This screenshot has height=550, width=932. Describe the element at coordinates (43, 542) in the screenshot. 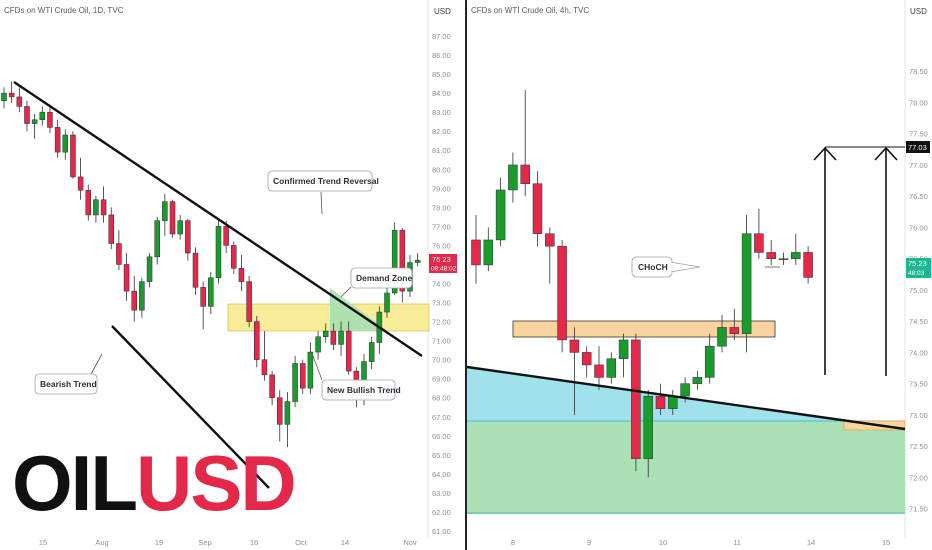

I see `daily-x-tick-label: 15` at that location.